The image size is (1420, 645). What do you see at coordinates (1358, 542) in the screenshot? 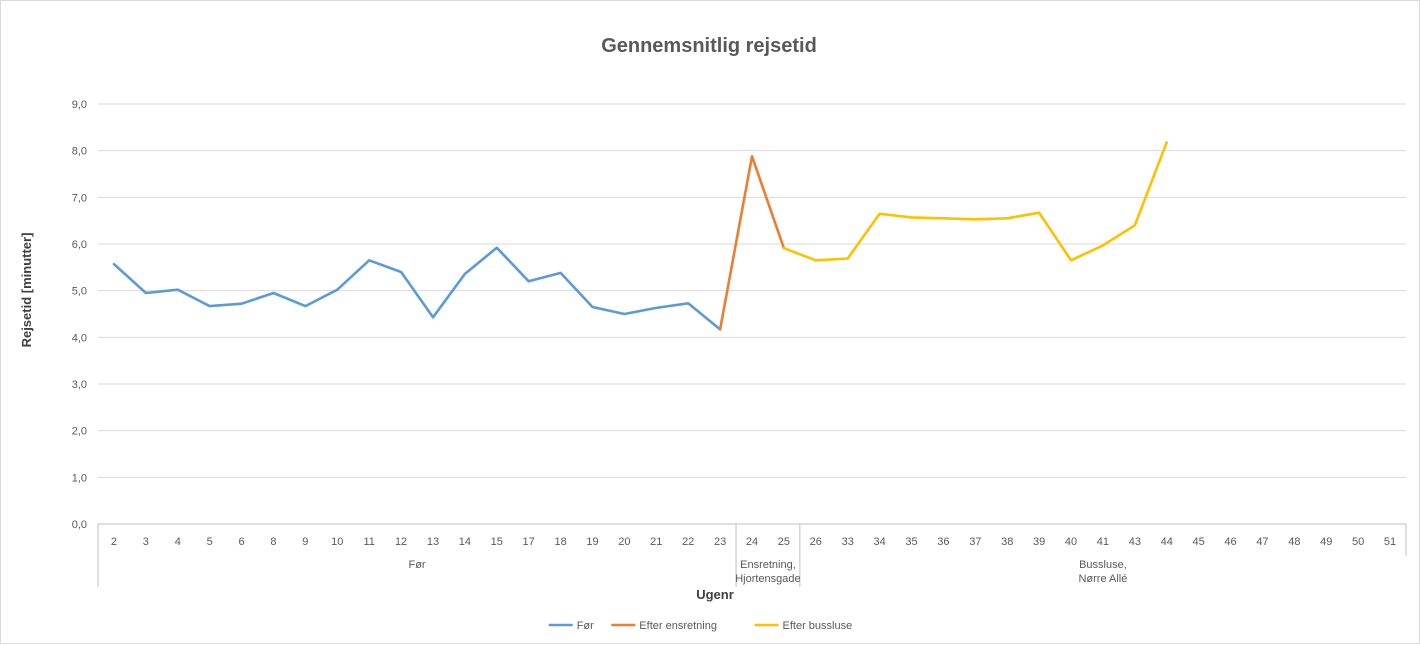
I see `x-tick-label: 50` at bounding box center [1358, 542].